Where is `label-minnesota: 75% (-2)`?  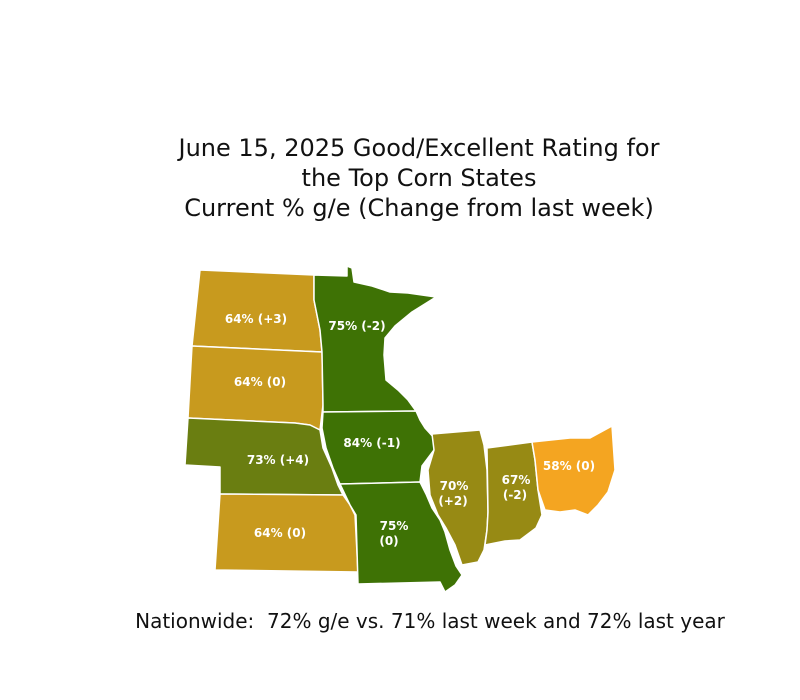
label-minnesota: 75% (-2) is located at coordinates (356, 326).